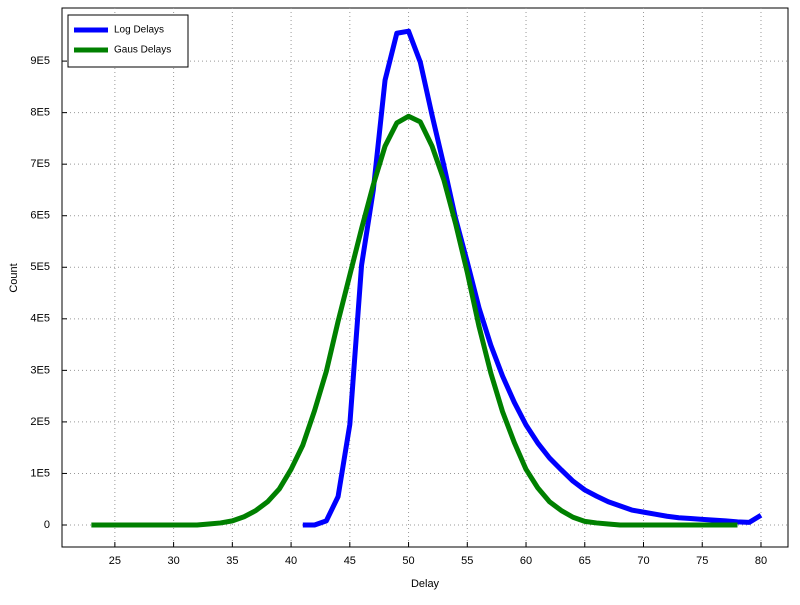 Image resolution: width=800 pixels, height=605 pixels. I want to click on y-tick-label: 9E5, so click(40, 61).